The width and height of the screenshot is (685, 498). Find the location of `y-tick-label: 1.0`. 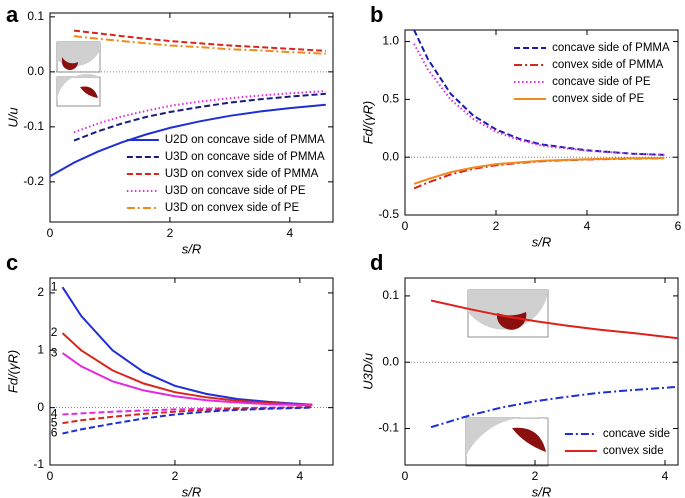

y-tick-label: 1.0 is located at coordinates (390, 41).